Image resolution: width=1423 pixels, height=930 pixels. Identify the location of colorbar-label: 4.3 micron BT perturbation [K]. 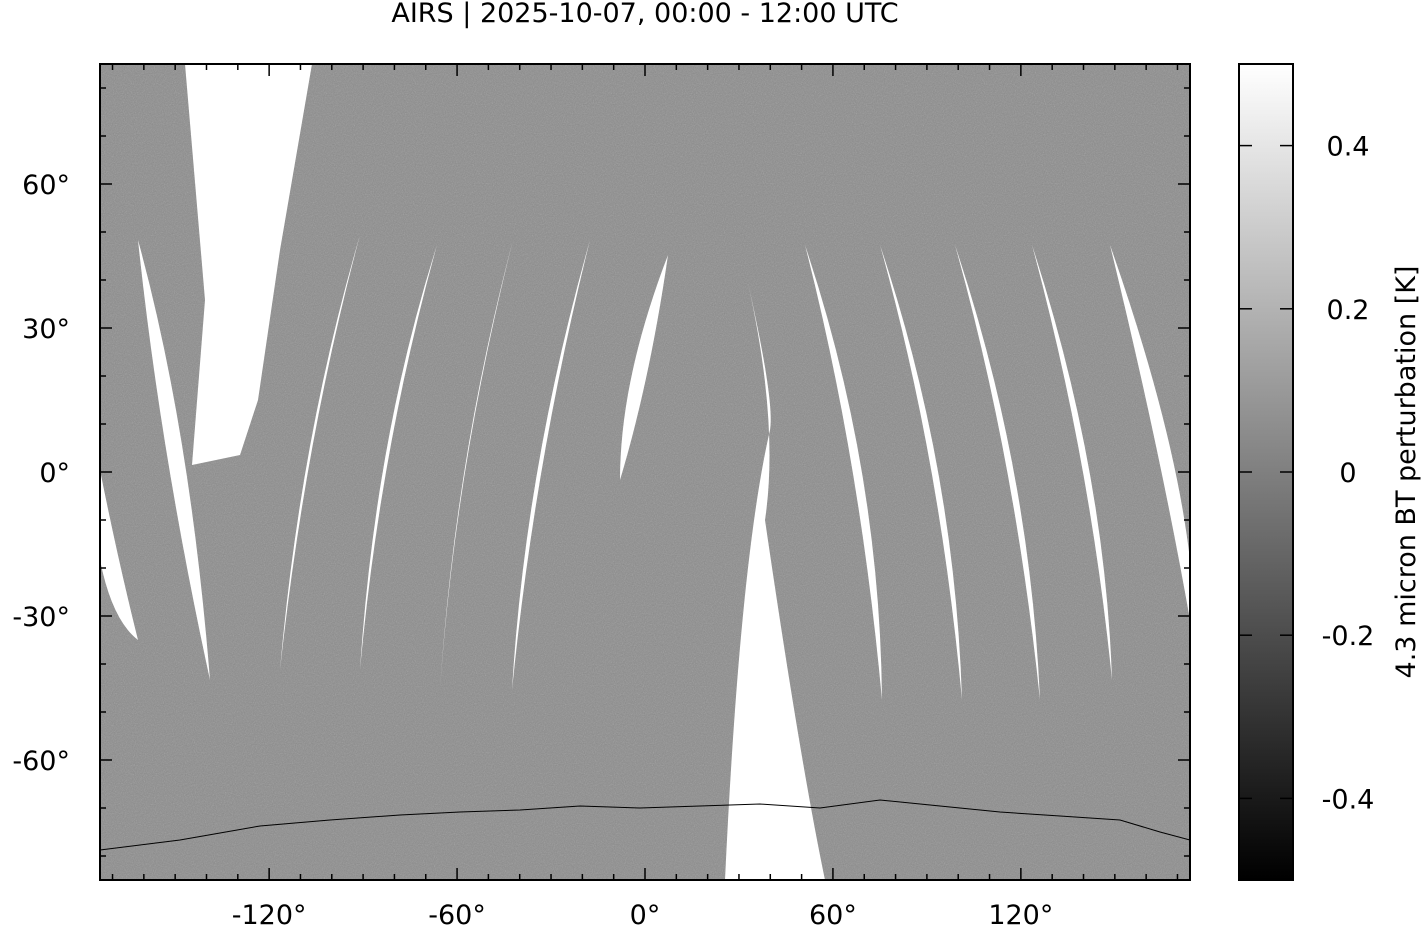
(1406, 472).